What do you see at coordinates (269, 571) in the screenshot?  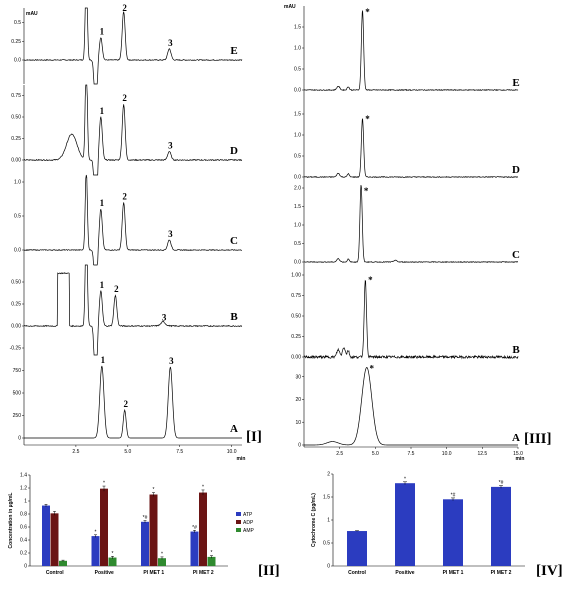 I see `panel-label-ii: [II]` at bounding box center [269, 571].